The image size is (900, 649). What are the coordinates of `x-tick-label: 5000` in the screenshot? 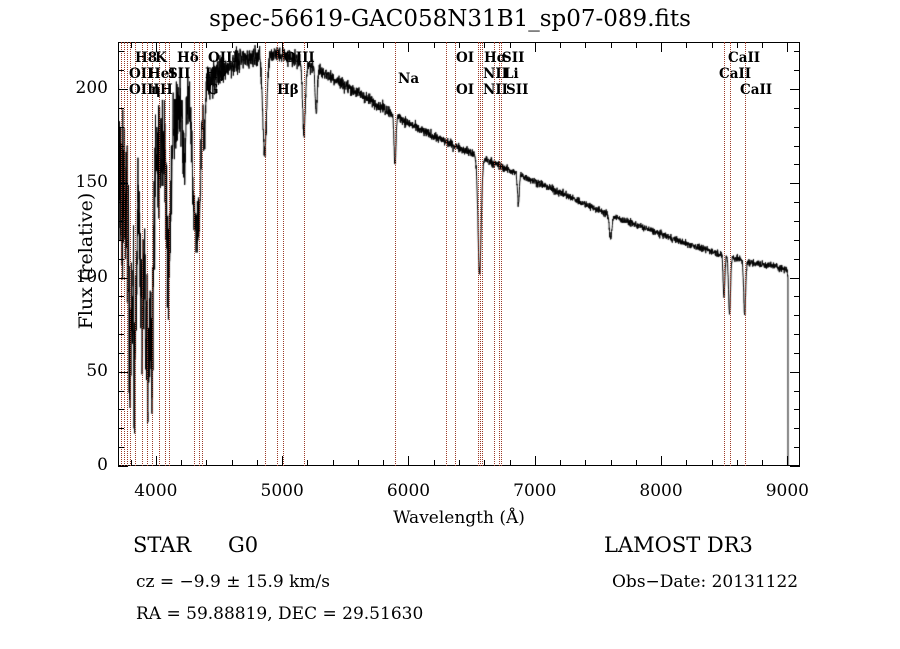 It's located at (282, 491).